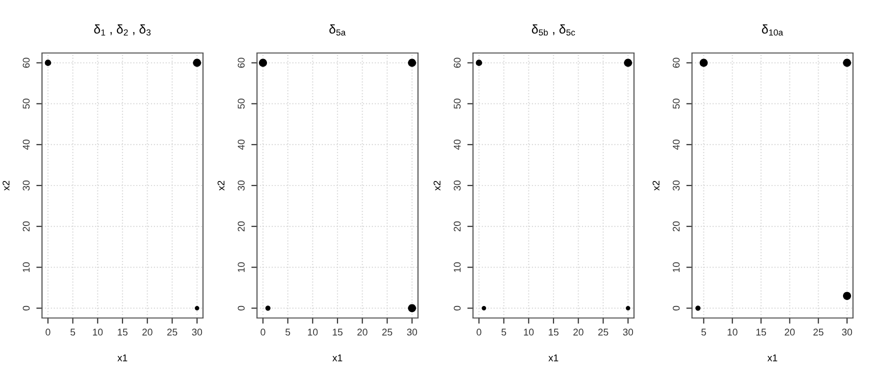 This screenshot has width=872, height=371. I want to click on chart-title: δ$_{10a}$, so click(773, 30).